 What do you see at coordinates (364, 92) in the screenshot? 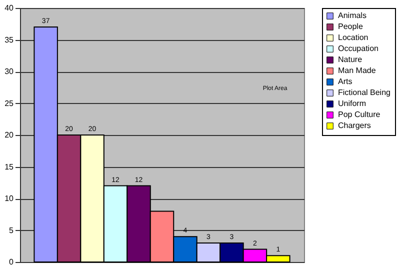
I see `legend-label: Fictional Being` at bounding box center [364, 92].